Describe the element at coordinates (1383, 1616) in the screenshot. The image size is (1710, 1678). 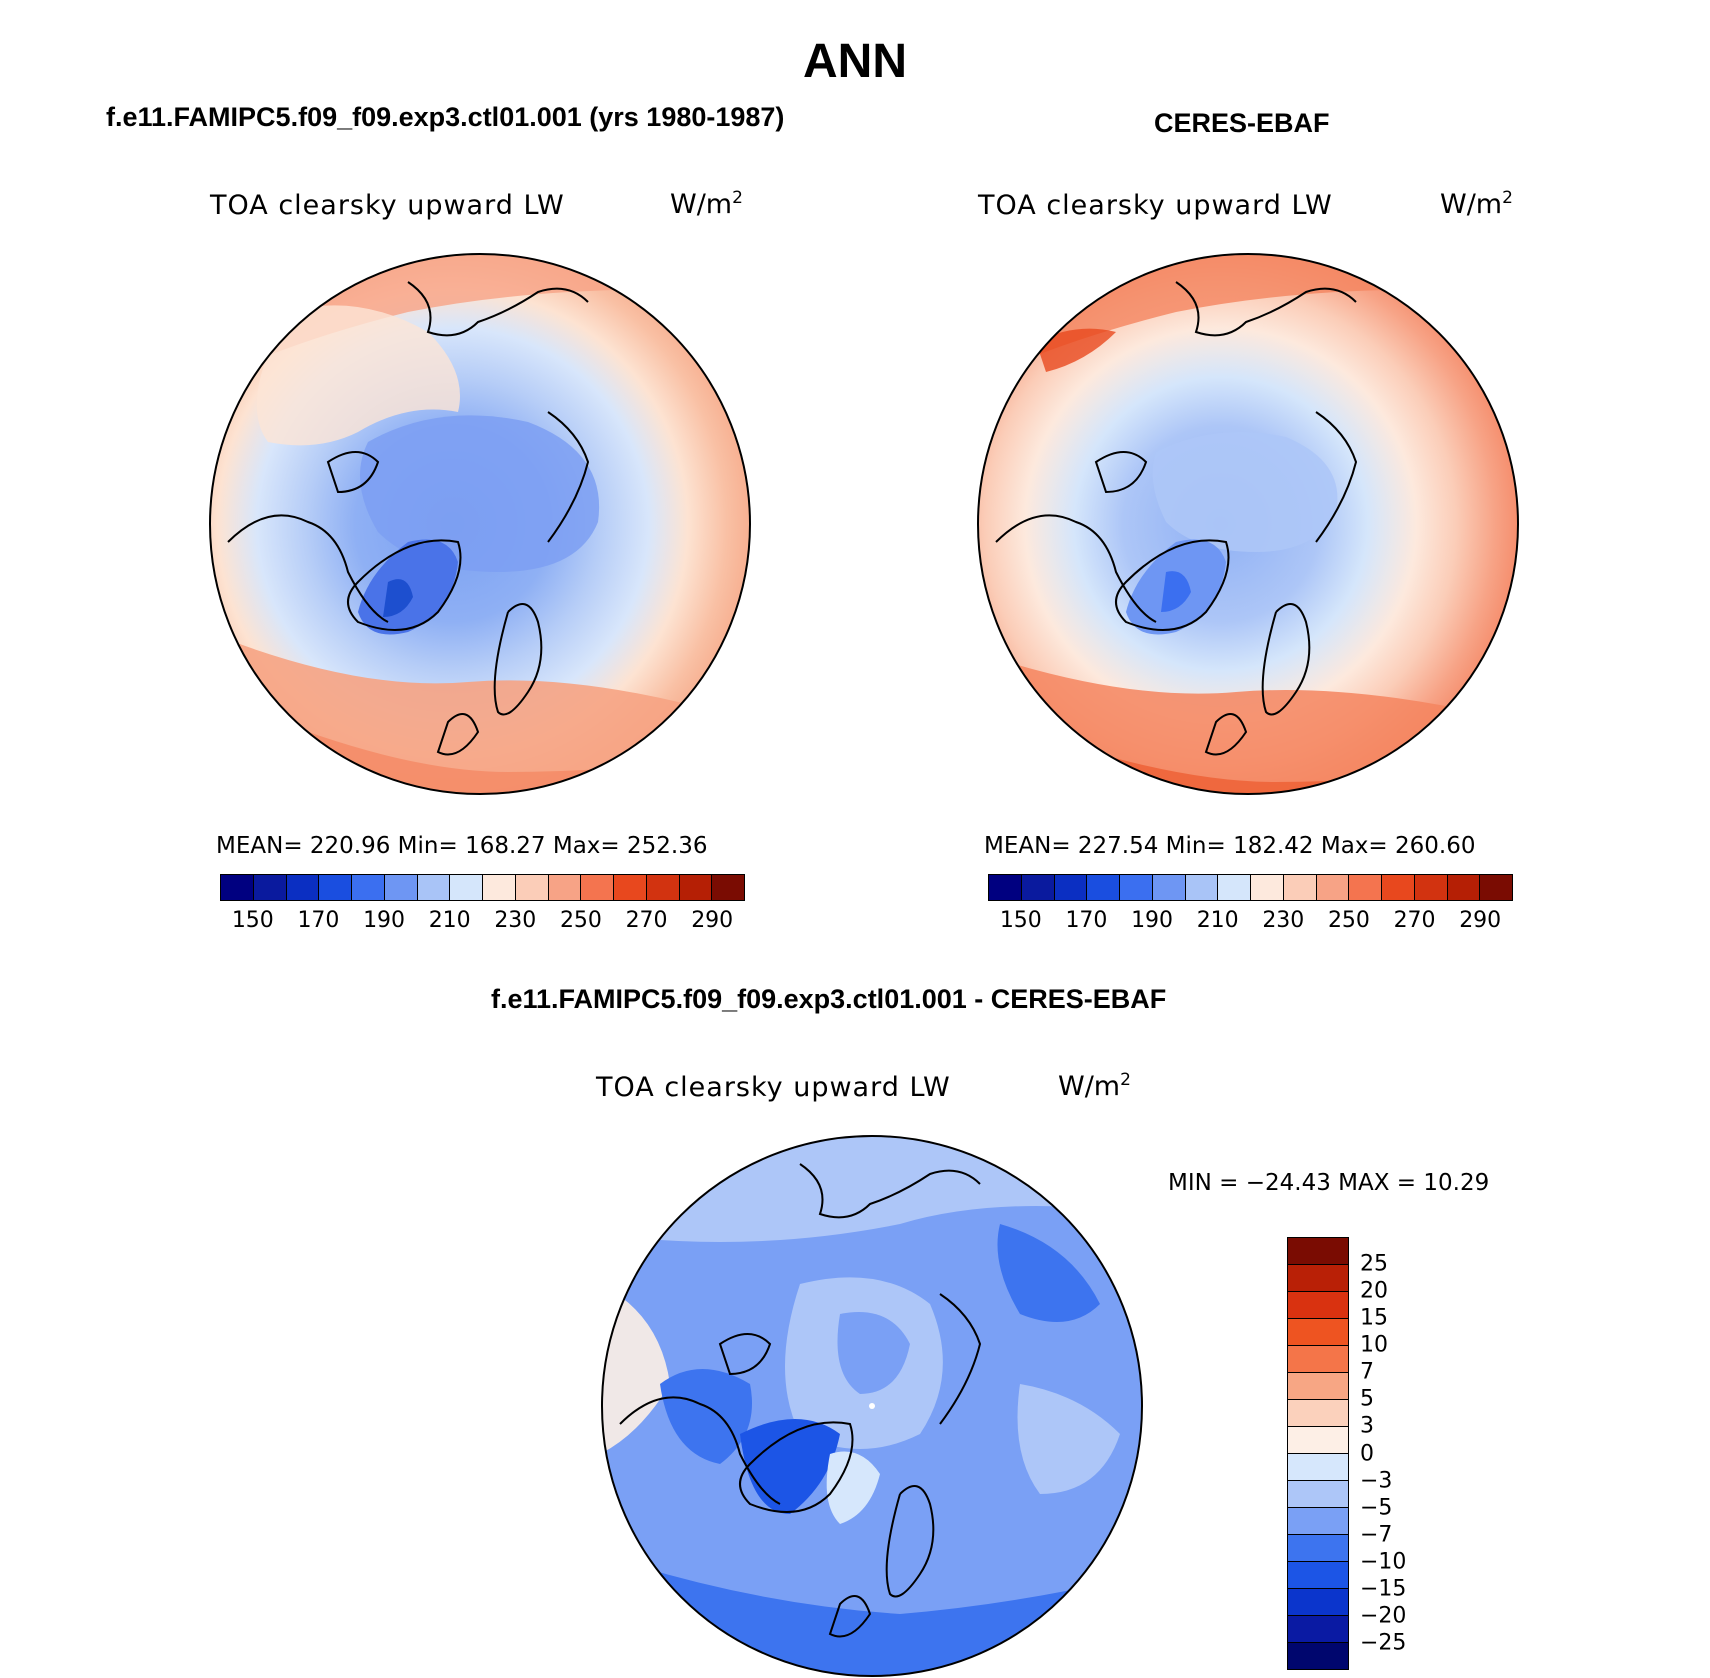
I see `colorbar-tick-label: −20` at that location.